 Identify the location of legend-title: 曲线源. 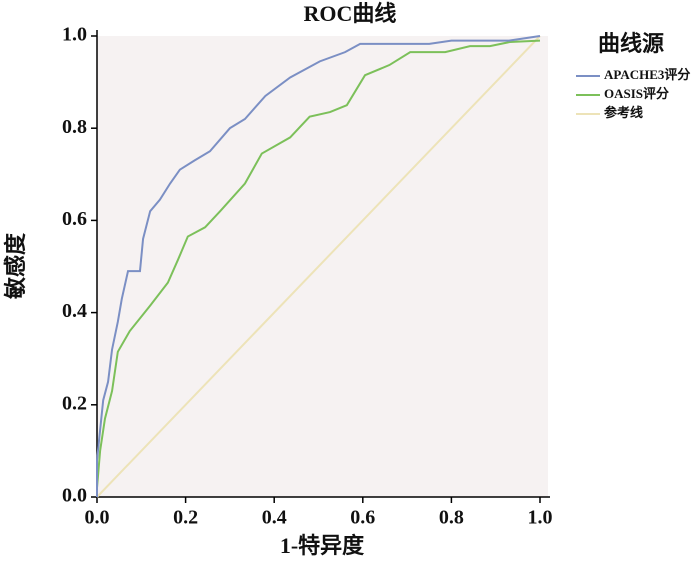
(631, 43).